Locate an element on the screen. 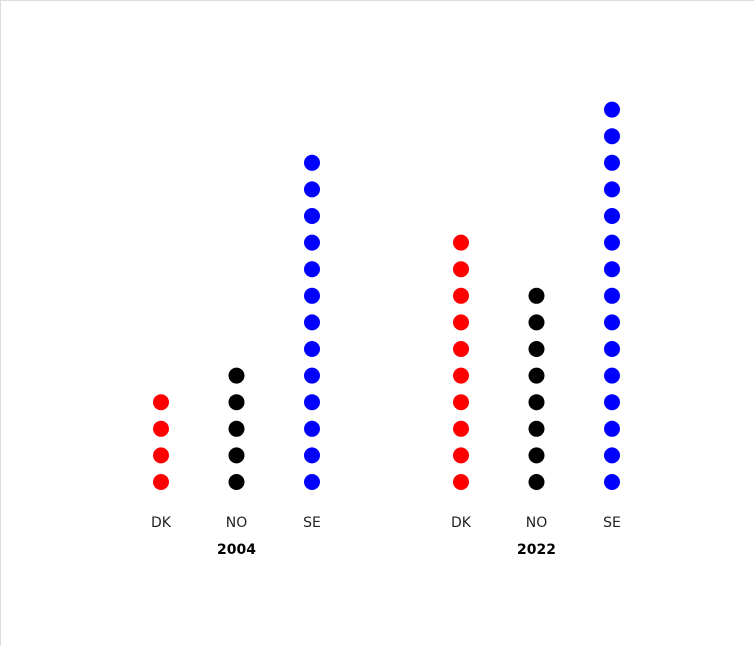 The height and width of the screenshot is (647, 754). category-label-2004-dk: DK is located at coordinates (161, 523).